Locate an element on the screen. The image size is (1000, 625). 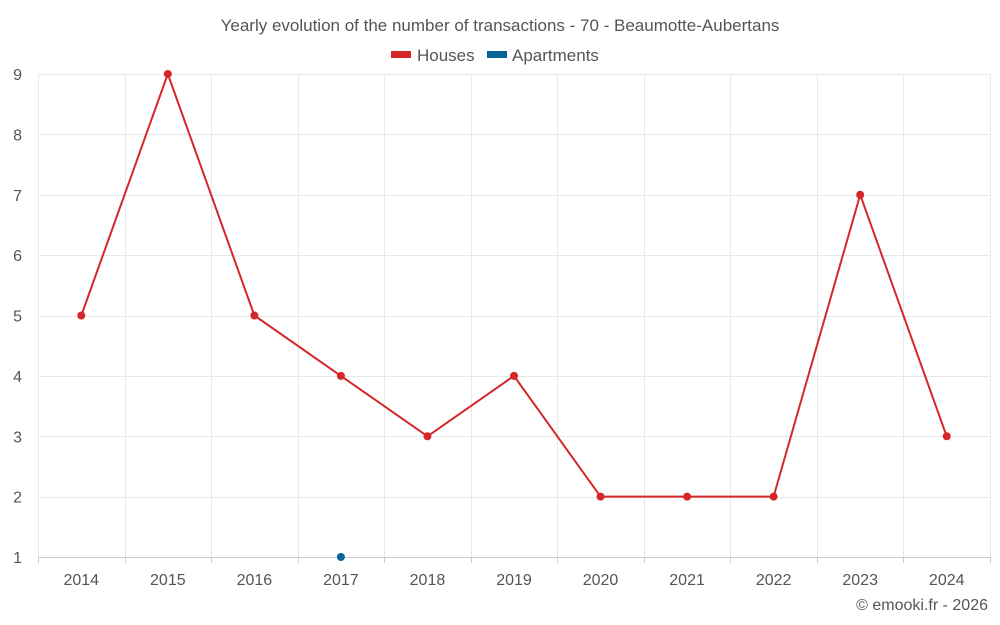
x-tick-label: 2017 is located at coordinates (341, 580).